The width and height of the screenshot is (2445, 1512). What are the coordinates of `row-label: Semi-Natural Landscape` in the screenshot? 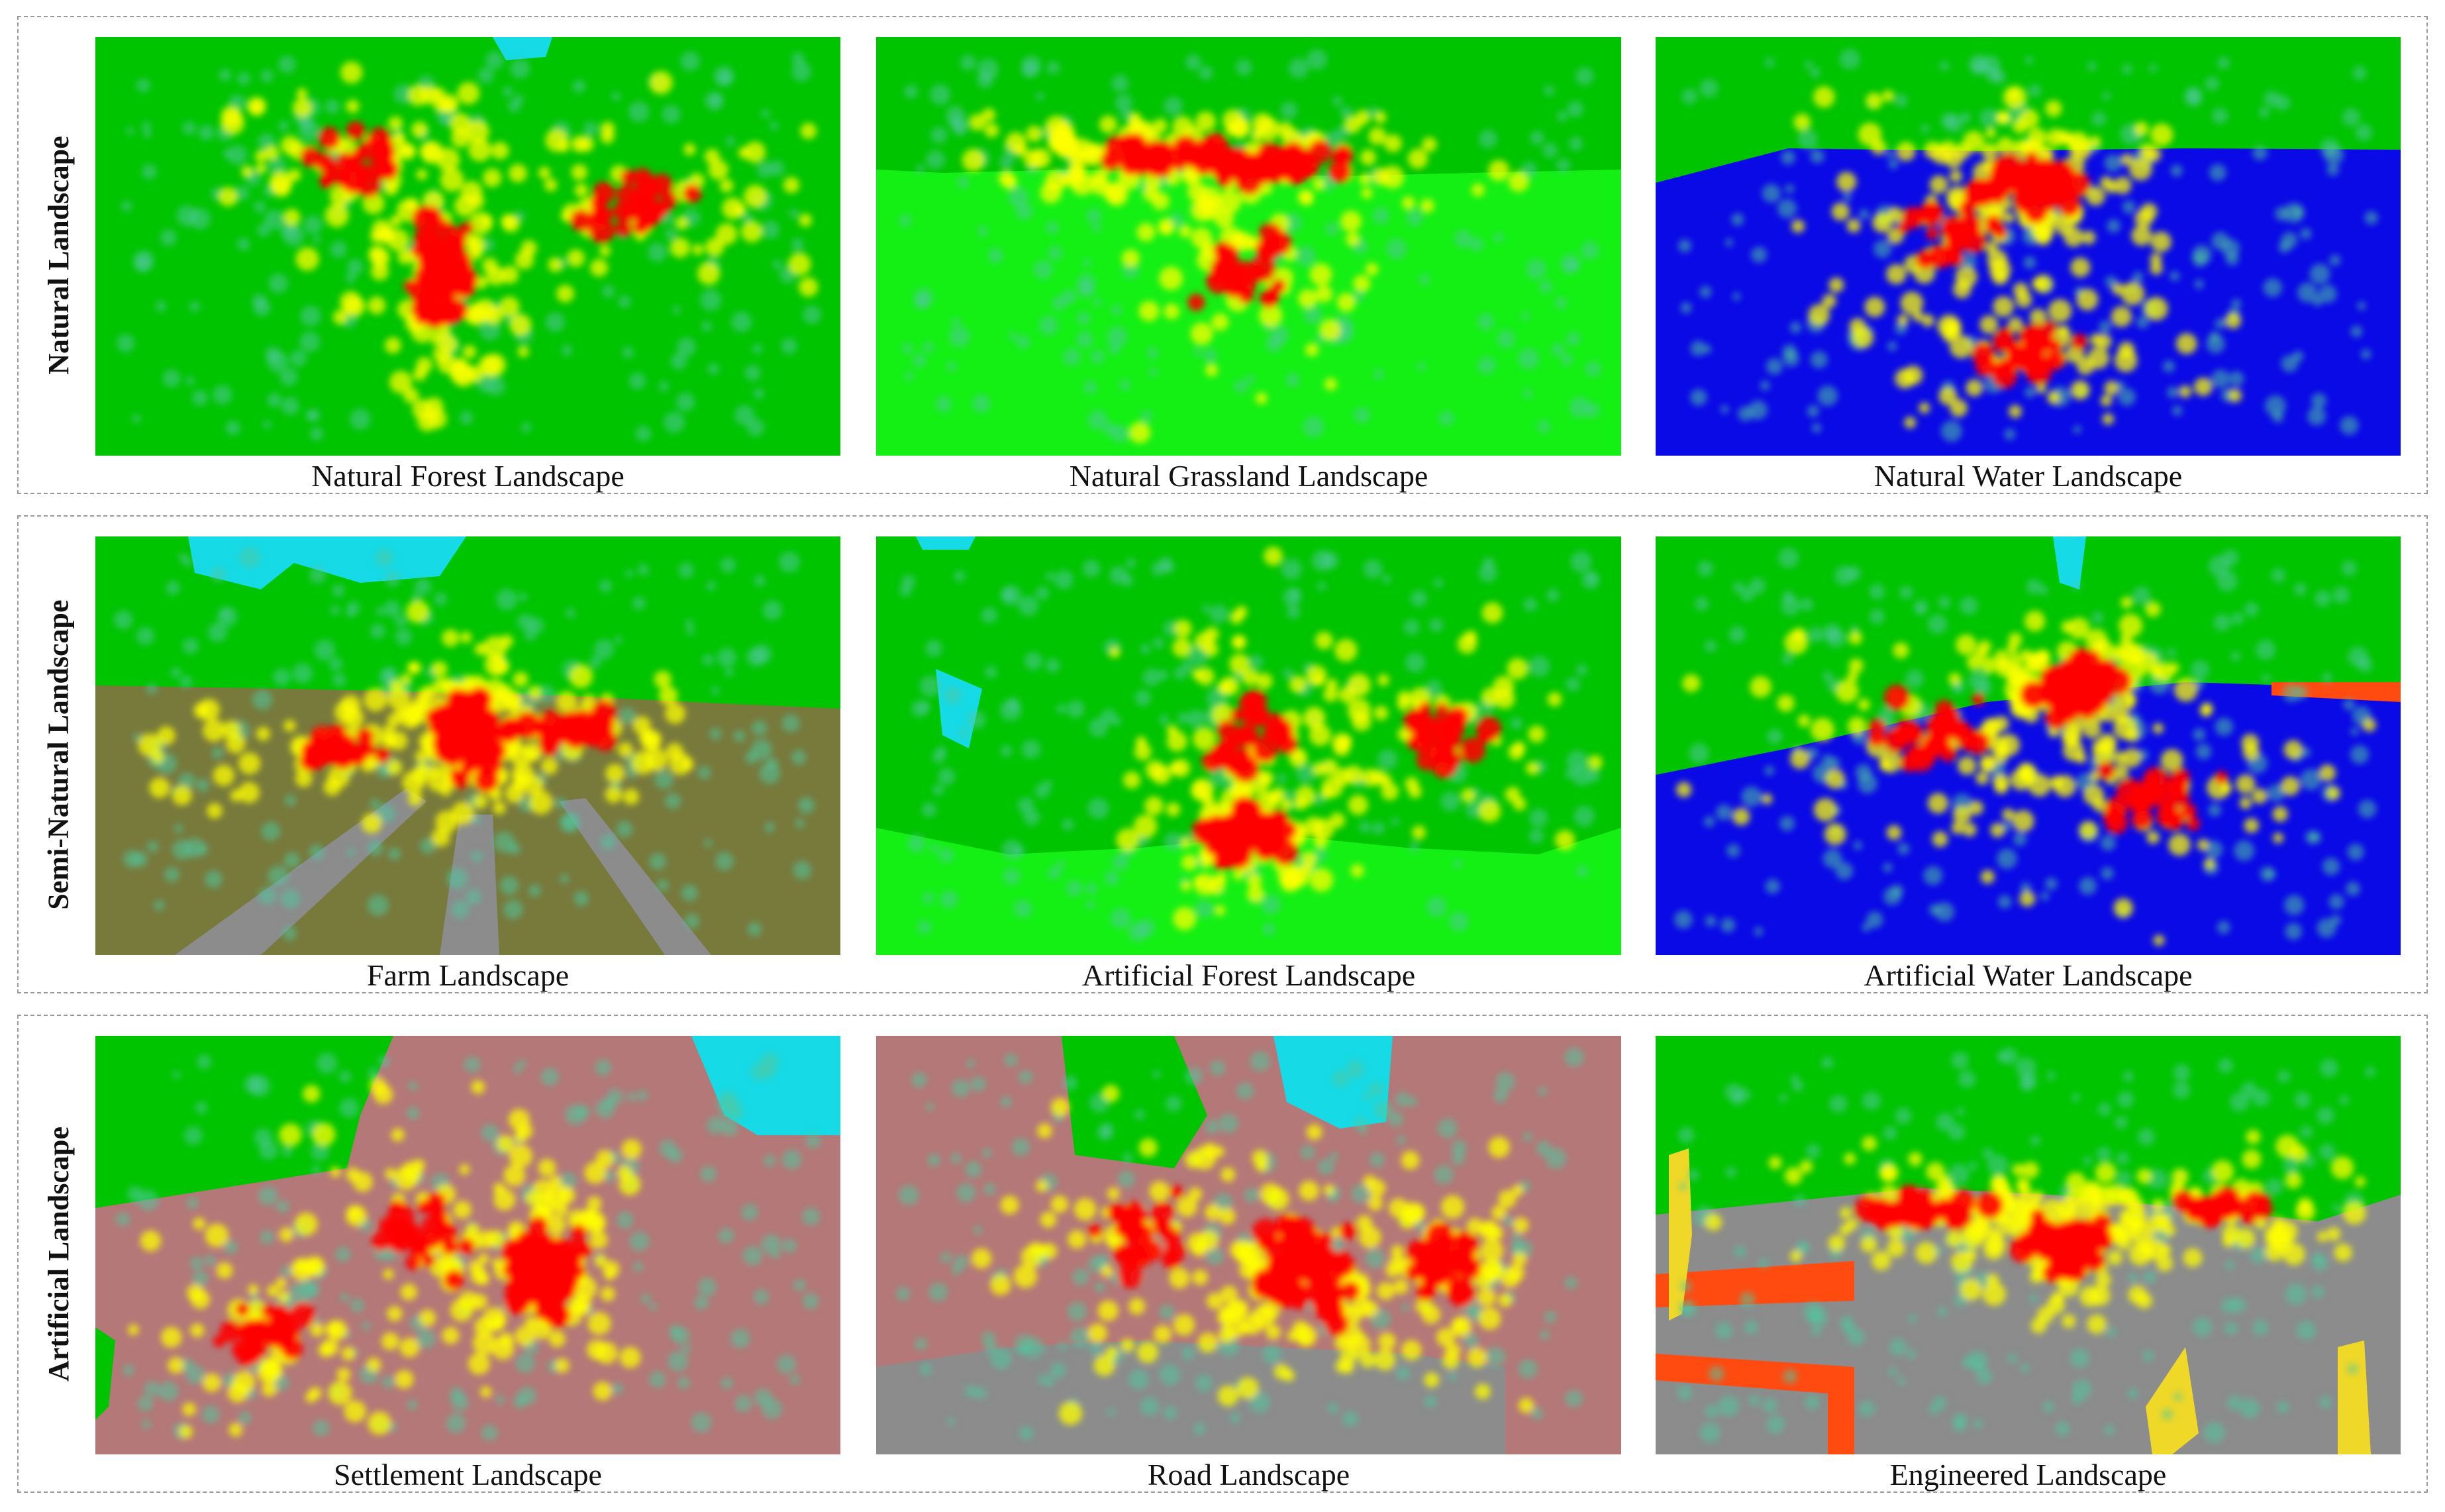 It's located at (58, 754).